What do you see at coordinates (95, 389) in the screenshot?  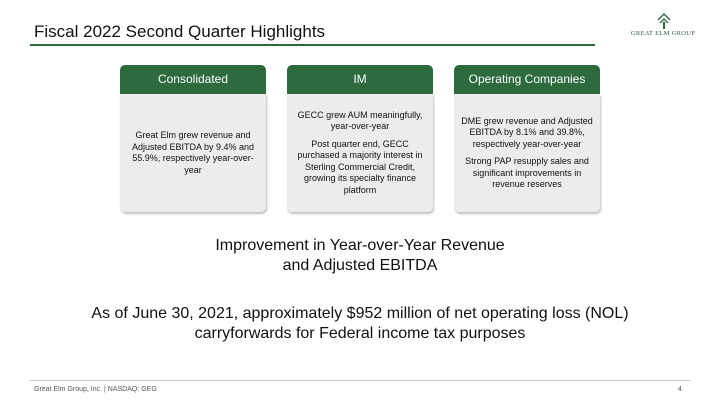 I see `footer-text: Great Elm Group, Inc. | NASDAQ: GEG` at bounding box center [95, 389].